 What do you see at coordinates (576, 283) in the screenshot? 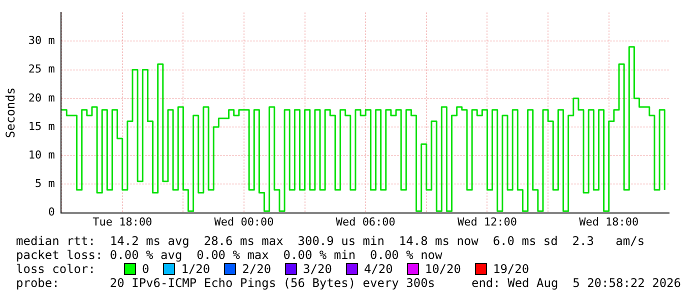
I see `text: end: Wed Aug 5 20:58:22 2026` at bounding box center [576, 283].